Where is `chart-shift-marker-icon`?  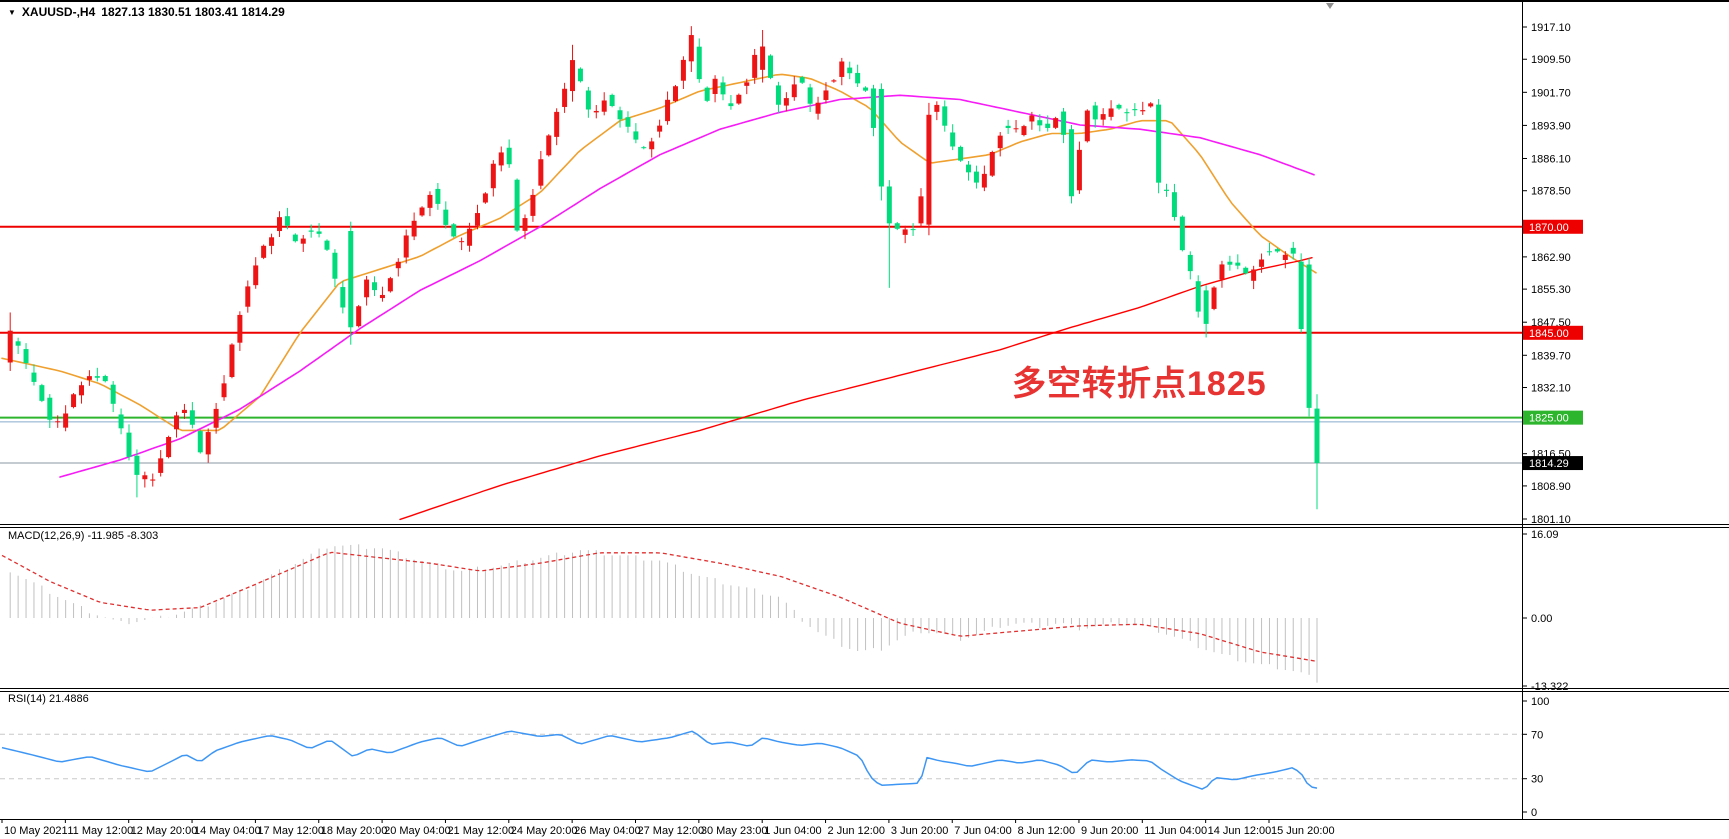 chart-shift-marker-icon is located at coordinates (1330, 6).